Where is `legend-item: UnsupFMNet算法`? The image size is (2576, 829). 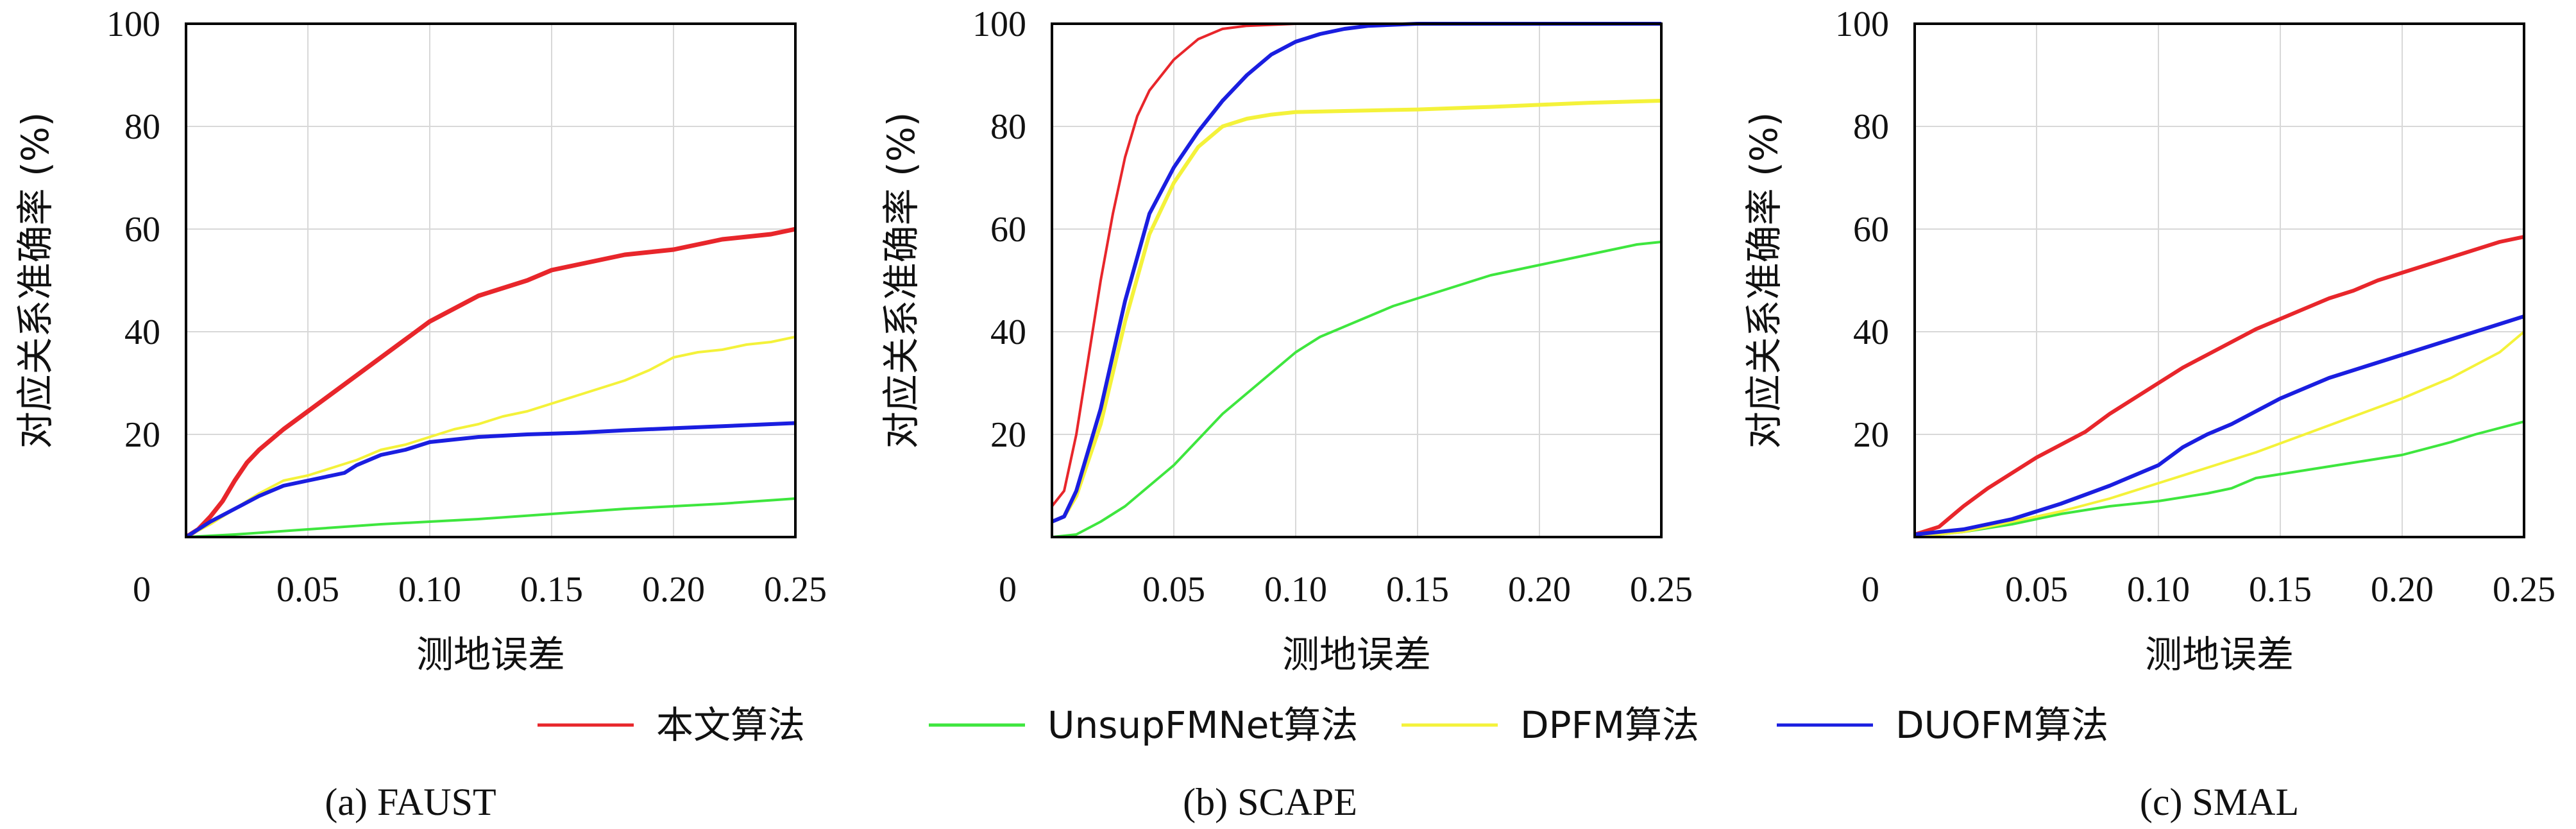 legend-item: UnsupFMNet算法 is located at coordinates (1143, 725).